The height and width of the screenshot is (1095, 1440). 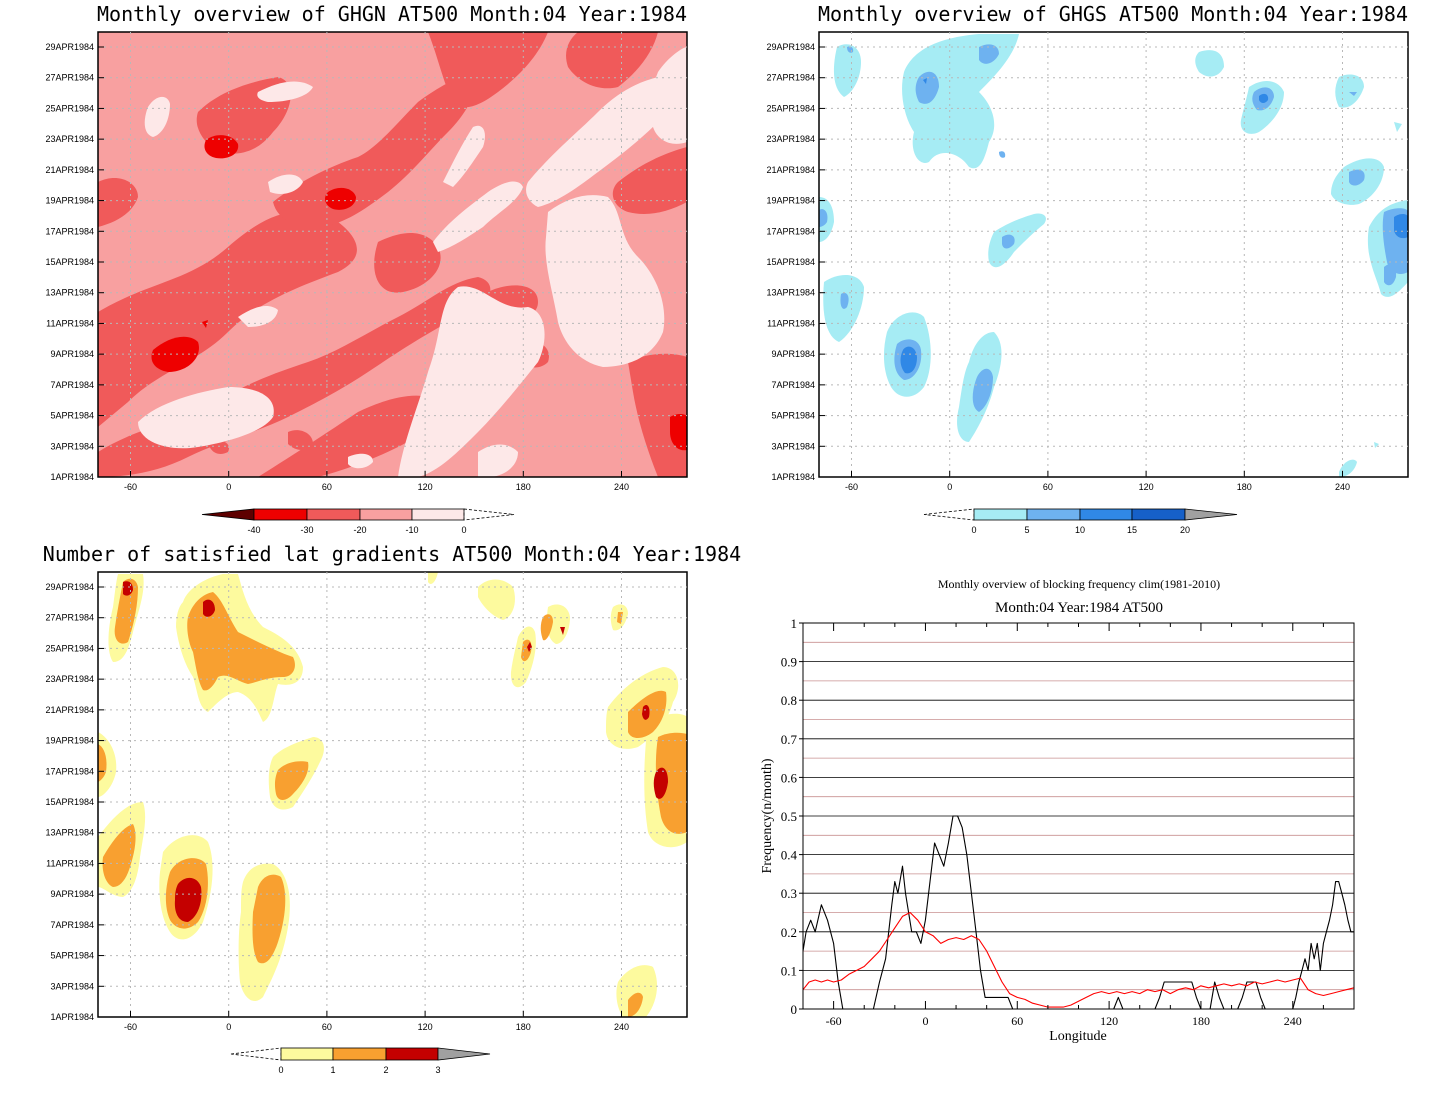 I want to click on y-tick-label: 0.9, so click(x=789, y=662).